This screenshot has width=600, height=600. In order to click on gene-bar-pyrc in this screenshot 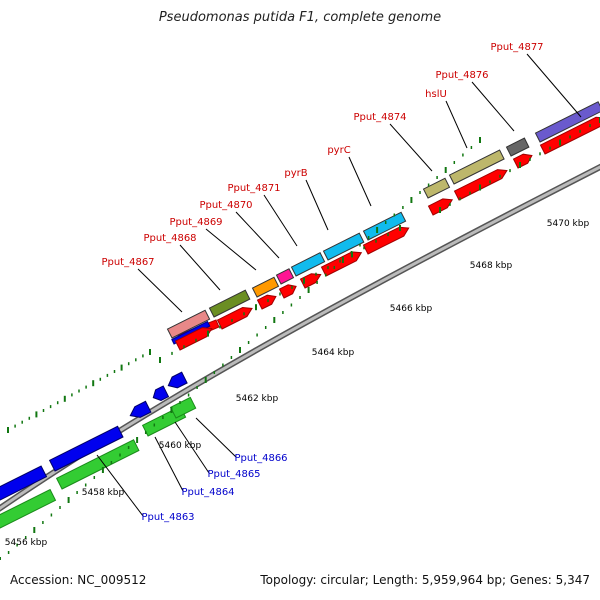, I will do `click(384, 226)`.